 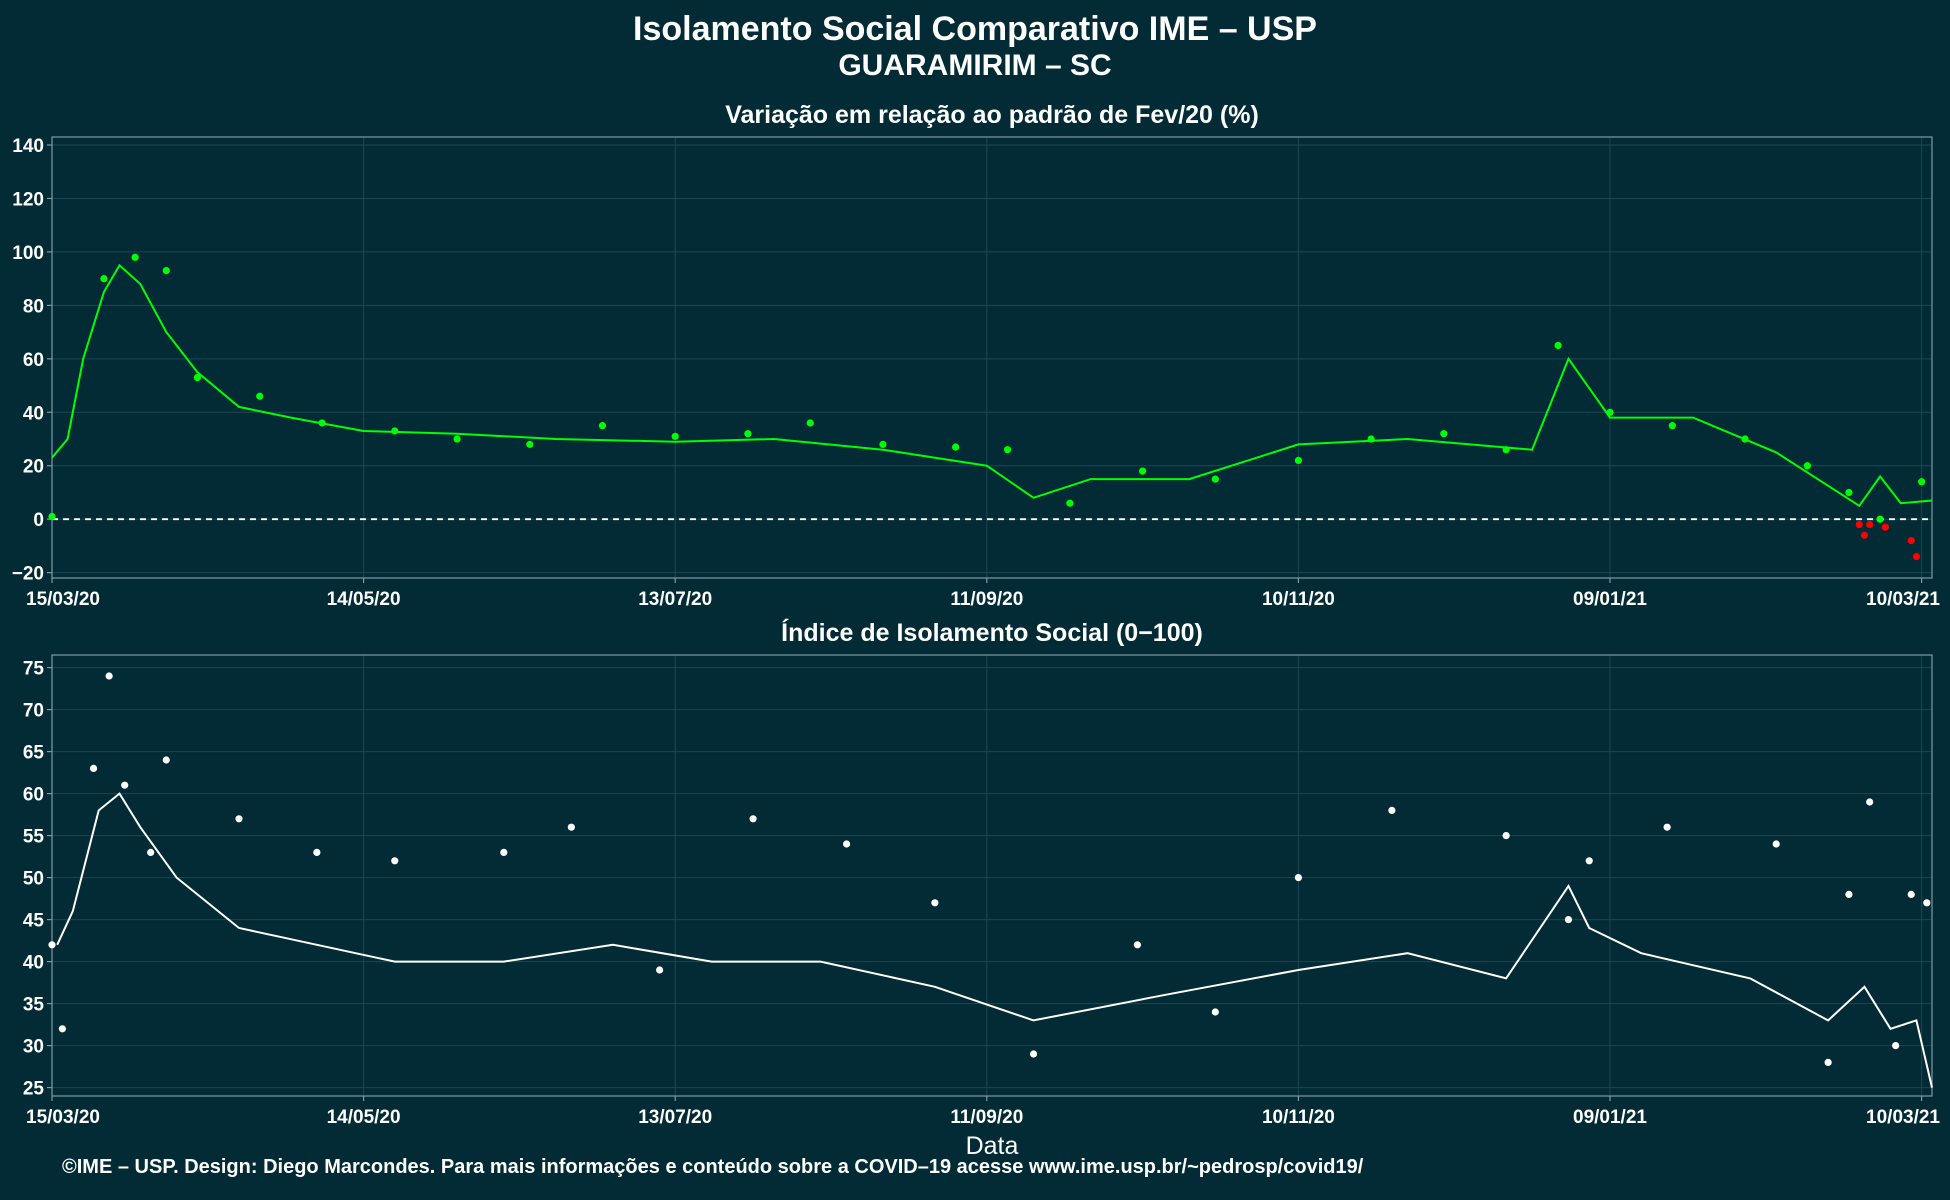 I want to click on y-tick-label: 70, so click(x=33, y=711).